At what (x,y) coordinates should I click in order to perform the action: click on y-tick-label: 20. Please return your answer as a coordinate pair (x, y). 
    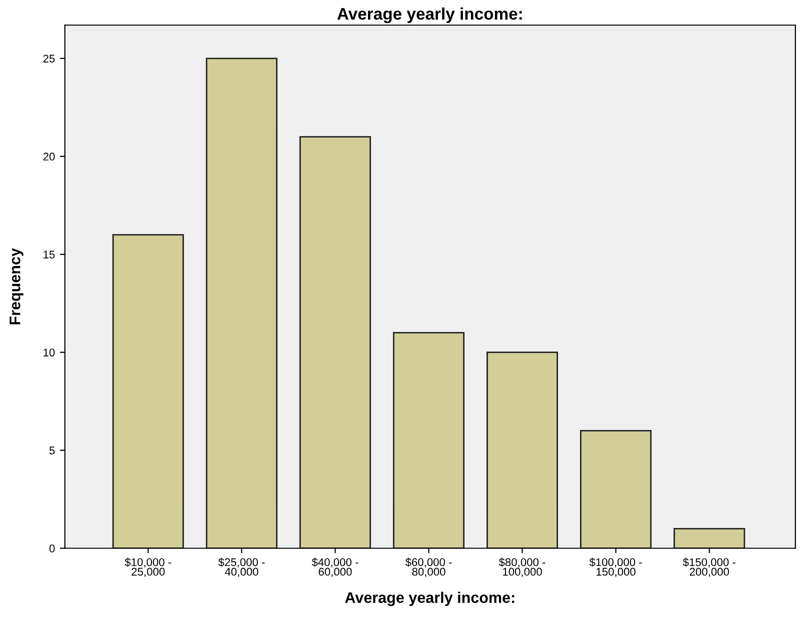
    Looking at the image, I should click on (49, 156).